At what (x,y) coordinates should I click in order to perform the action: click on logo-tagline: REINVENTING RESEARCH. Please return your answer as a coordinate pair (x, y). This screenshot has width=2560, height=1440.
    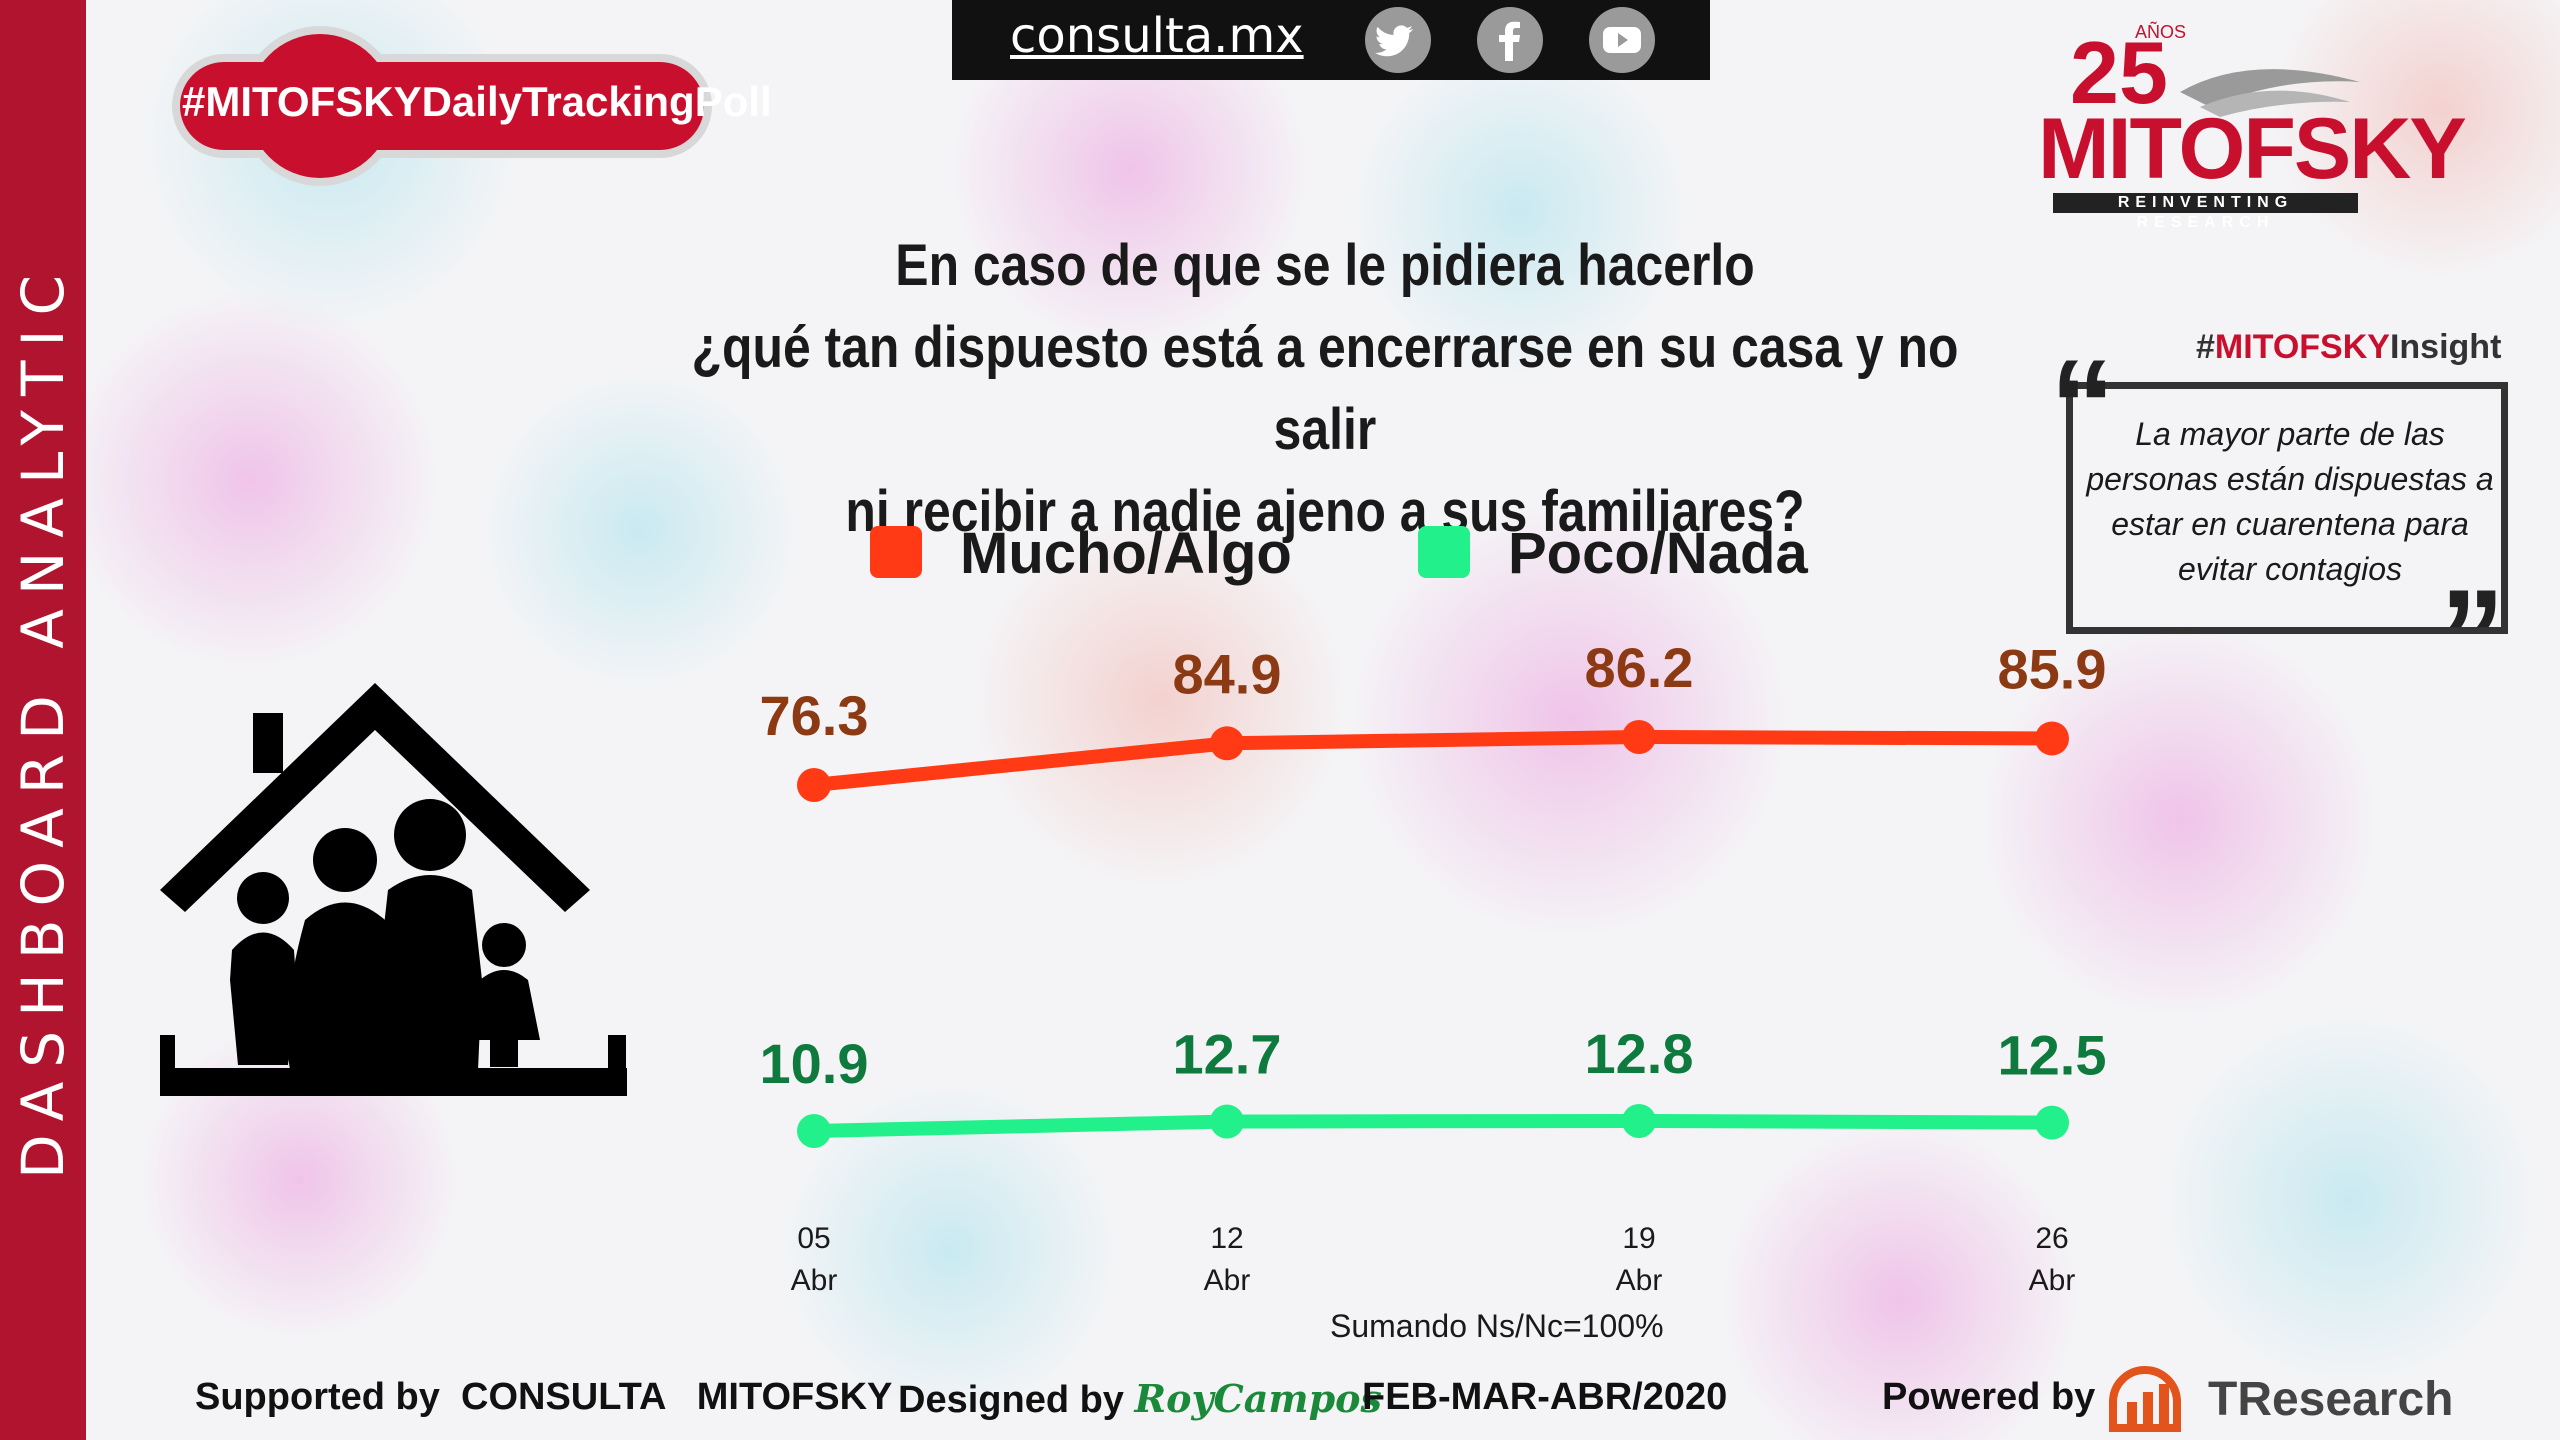
    Looking at the image, I should click on (2205, 212).